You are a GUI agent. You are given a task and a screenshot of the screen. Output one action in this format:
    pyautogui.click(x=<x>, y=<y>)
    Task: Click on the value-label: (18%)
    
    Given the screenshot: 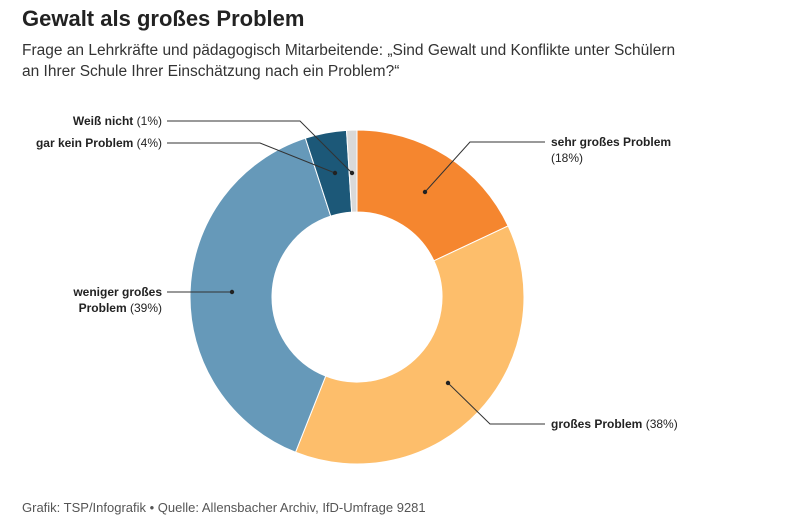 What is the action you would take?
    pyautogui.click(x=567, y=158)
    